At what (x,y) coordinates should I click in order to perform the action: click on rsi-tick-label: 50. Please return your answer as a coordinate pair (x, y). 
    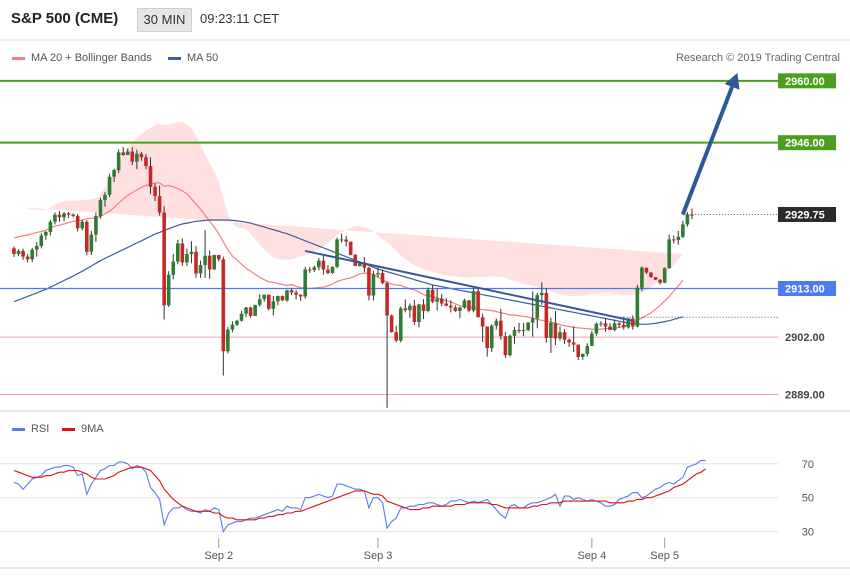
    Looking at the image, I should click on (808, 499).